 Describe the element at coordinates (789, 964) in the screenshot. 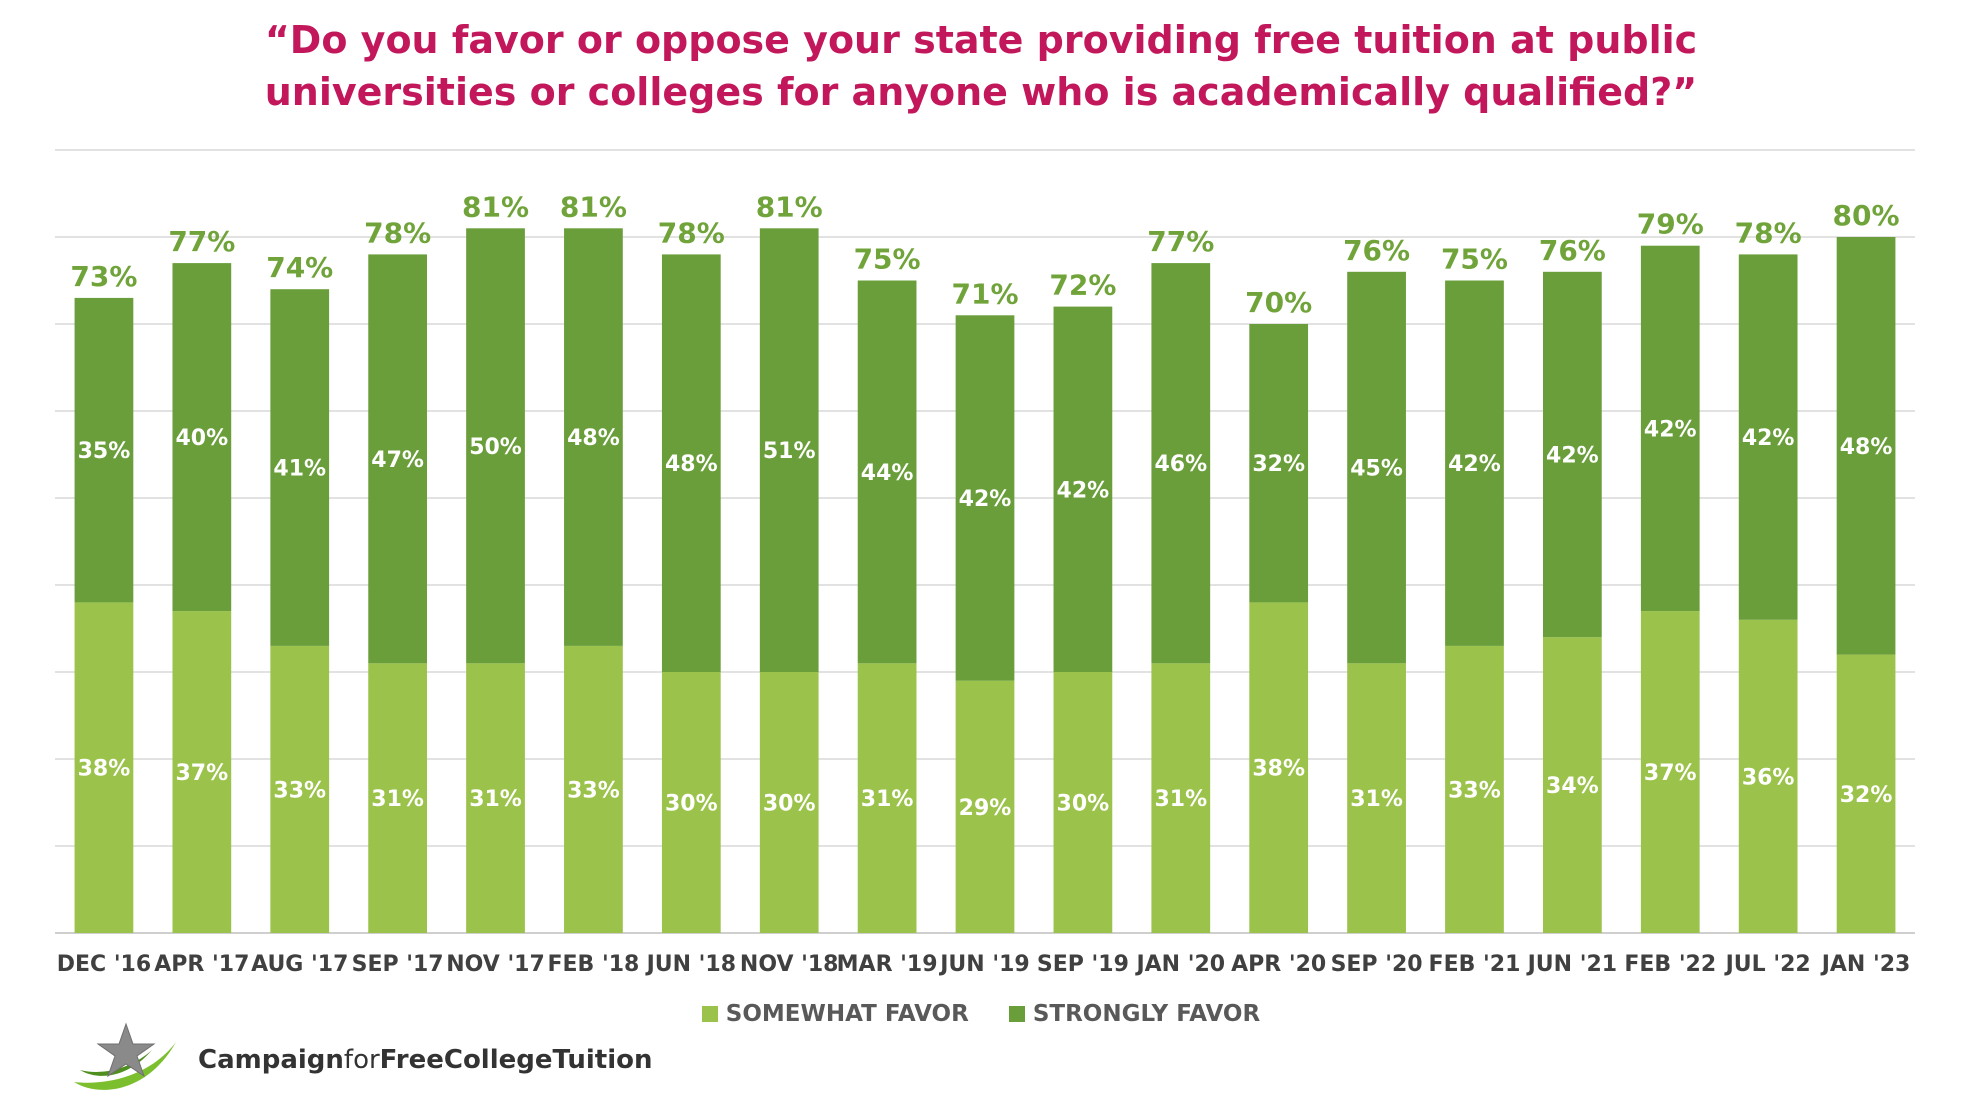

I see `x-tick-label: NOV '18` at that location.